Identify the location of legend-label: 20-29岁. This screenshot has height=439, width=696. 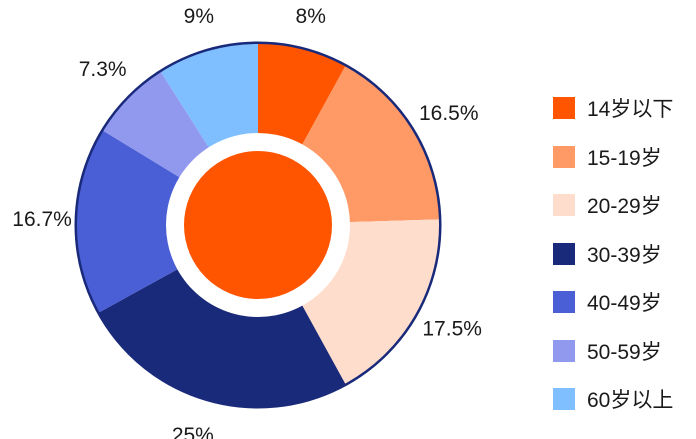
(624, 206).